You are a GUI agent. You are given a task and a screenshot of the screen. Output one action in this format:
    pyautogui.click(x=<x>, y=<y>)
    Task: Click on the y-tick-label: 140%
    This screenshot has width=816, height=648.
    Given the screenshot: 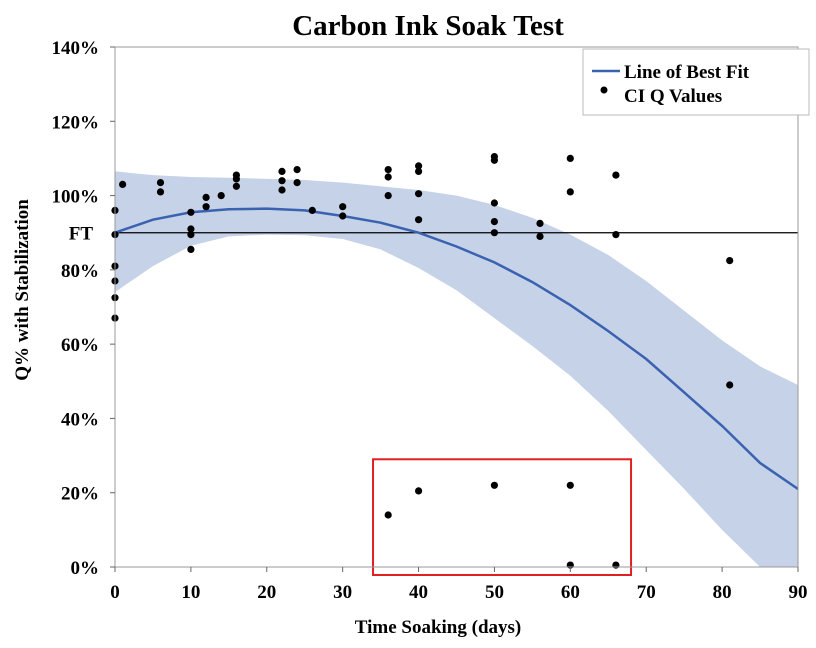 What is the action you would take?
    pyautogui.click(x=76, y=48)
    